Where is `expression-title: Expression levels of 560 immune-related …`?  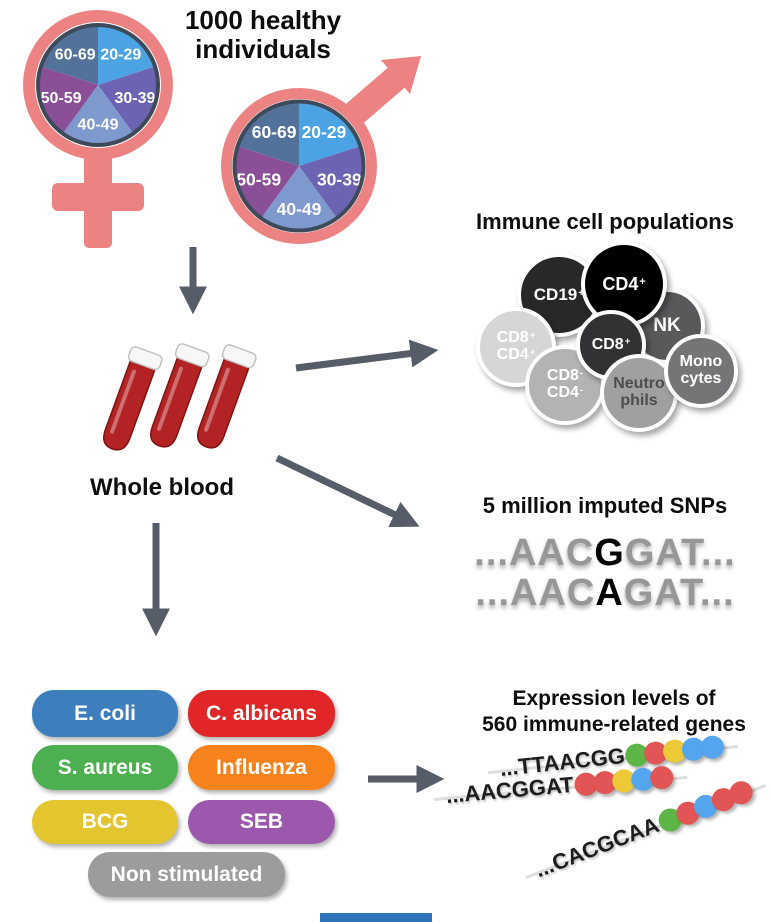 expression-title: Expression levels of 560 immune-related … is located at coordinates (614, 711).